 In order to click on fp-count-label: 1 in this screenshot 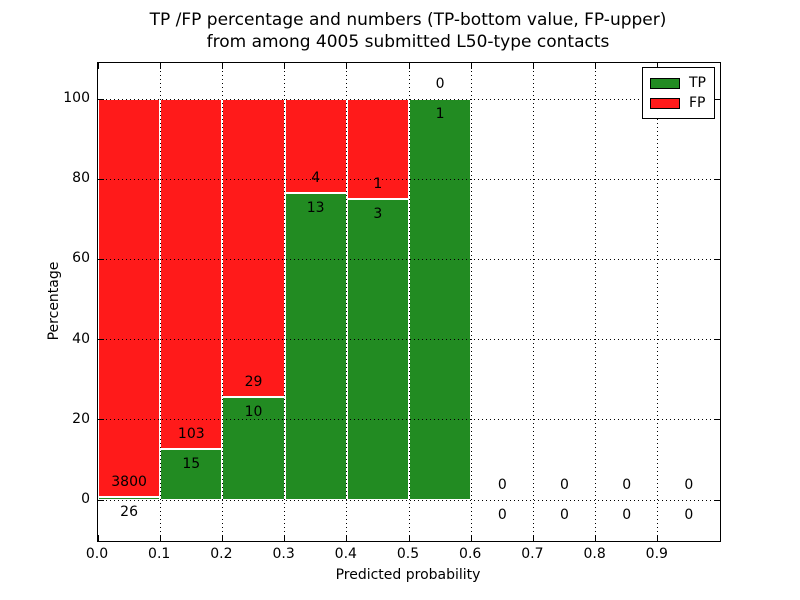, I will do `click(378, 184)`.